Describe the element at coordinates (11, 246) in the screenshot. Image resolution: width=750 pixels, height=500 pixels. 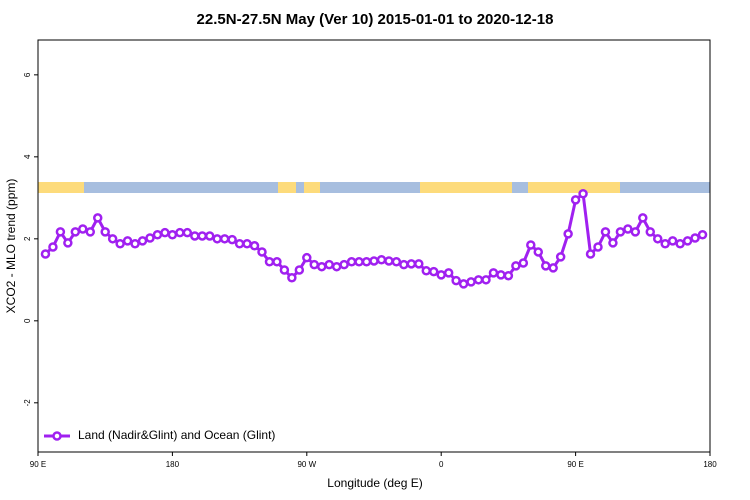
I see `y-axis-label: XCO2 - MLO trend (ppm)` at that location.